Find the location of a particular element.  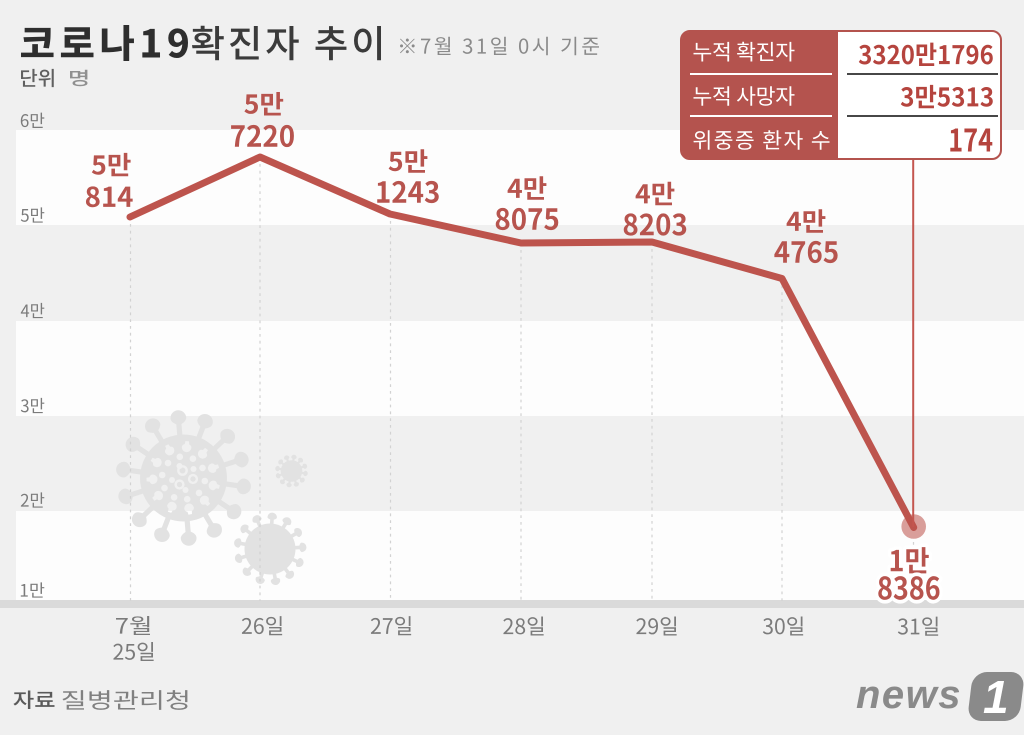

svg-text: news is located at coordinates (909, 695).